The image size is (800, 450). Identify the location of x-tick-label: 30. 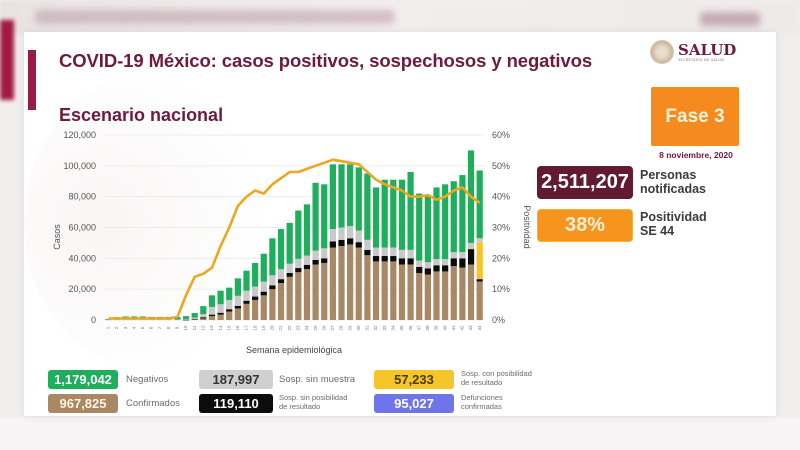
(358, 328).